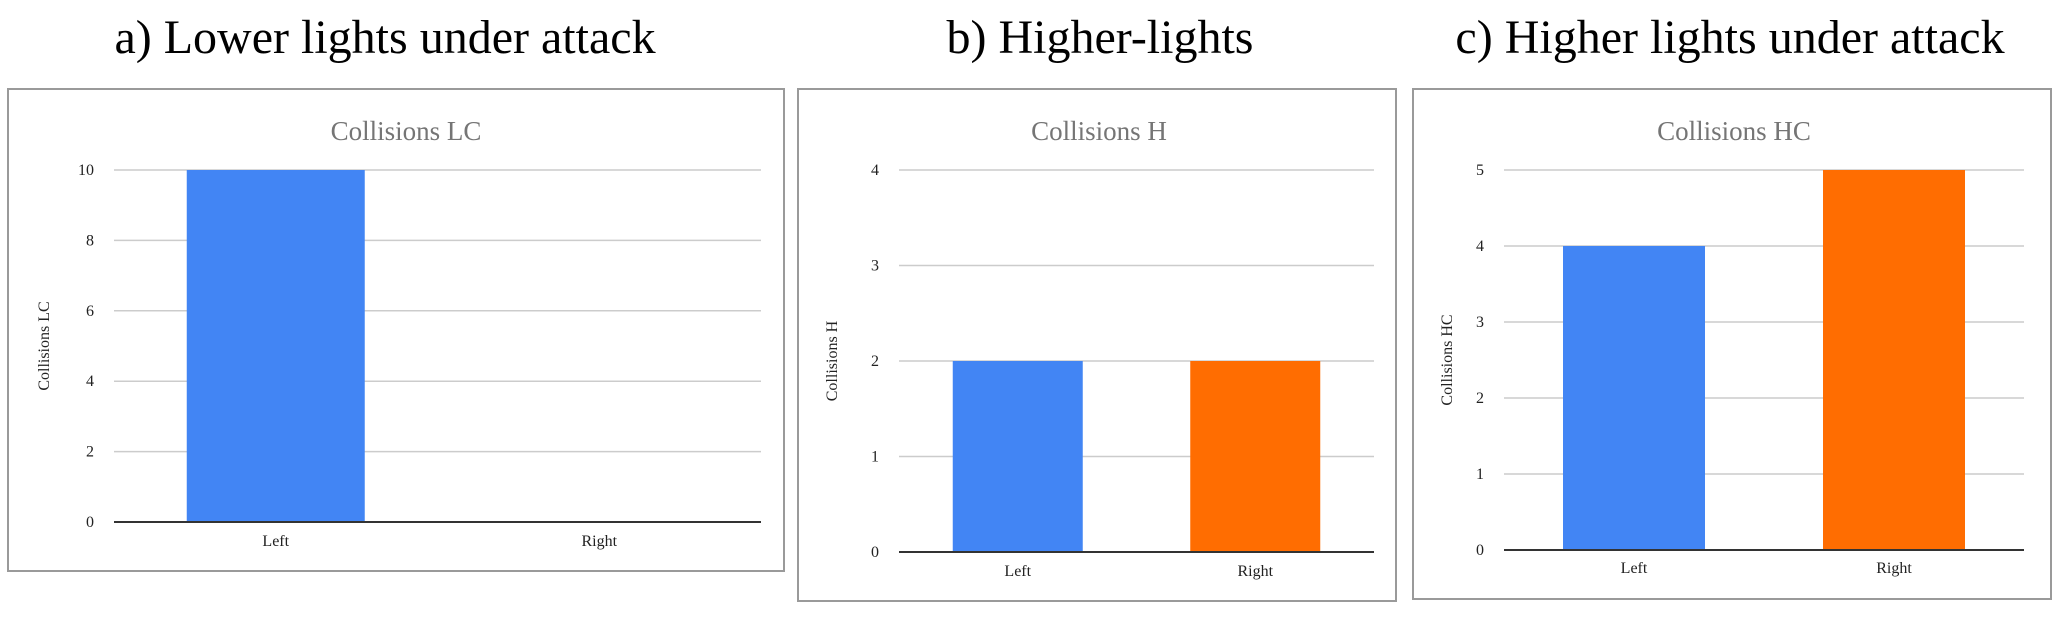  I want to click on y-tick-label: 10, so click(86, 170).